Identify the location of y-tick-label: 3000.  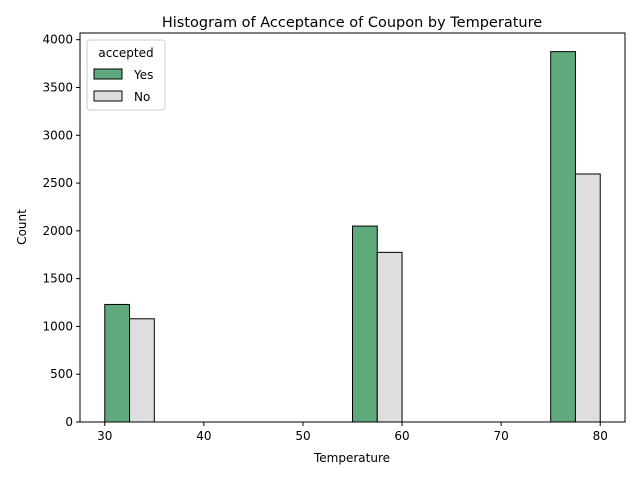
(57, 135).